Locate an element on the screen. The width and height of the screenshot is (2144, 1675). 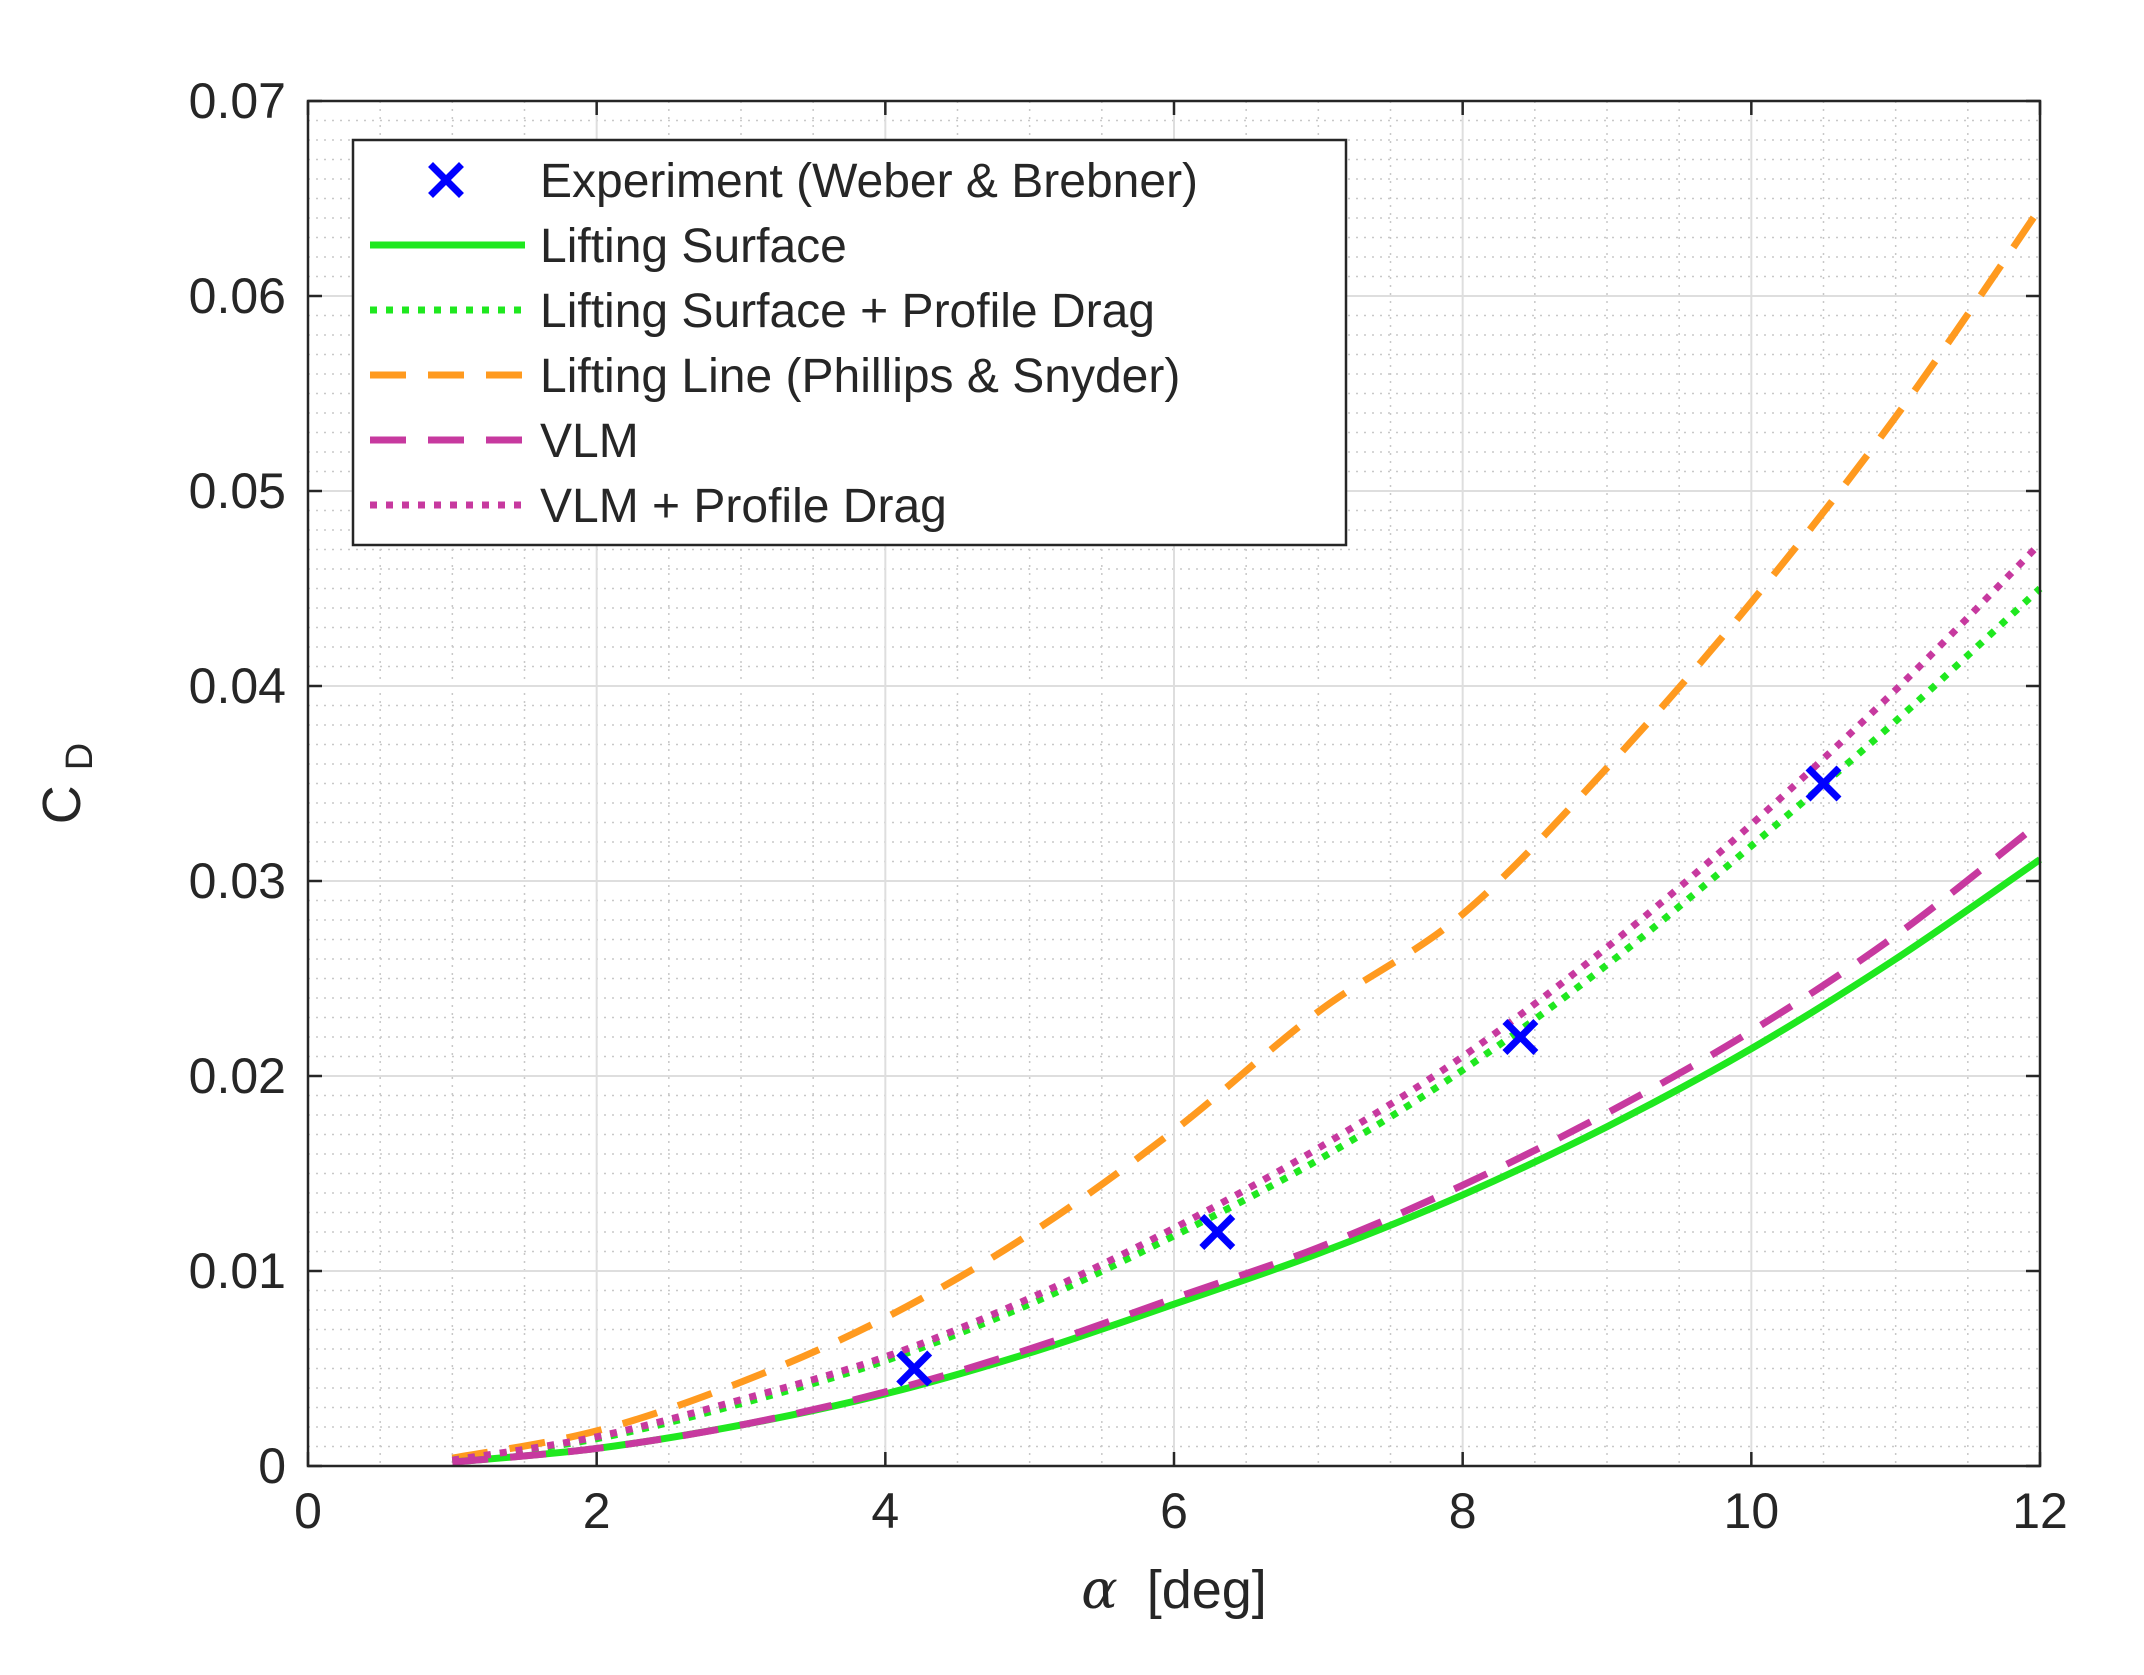
x-tick-label: 8 is located at coordinates (1463, 1511).